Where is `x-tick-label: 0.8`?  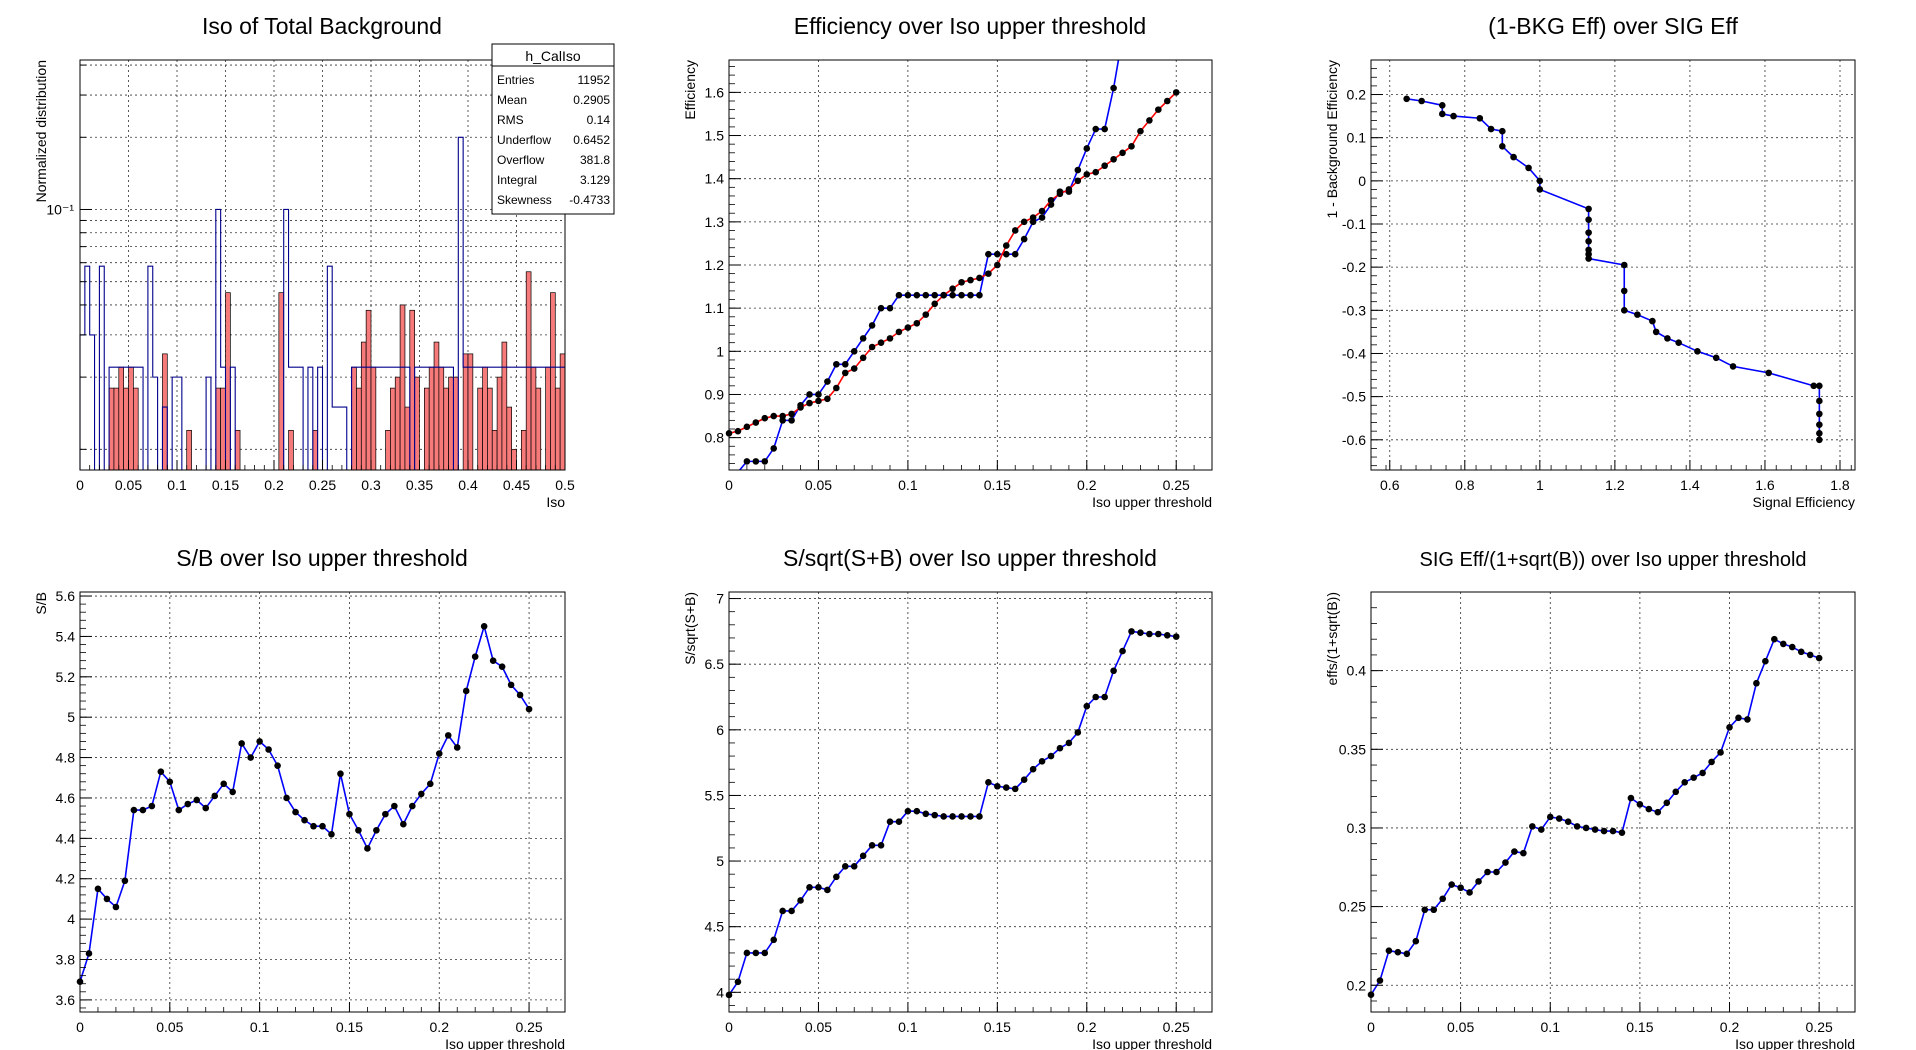 x-tick-label: 0.8 is located at coordinates (1465, 485).